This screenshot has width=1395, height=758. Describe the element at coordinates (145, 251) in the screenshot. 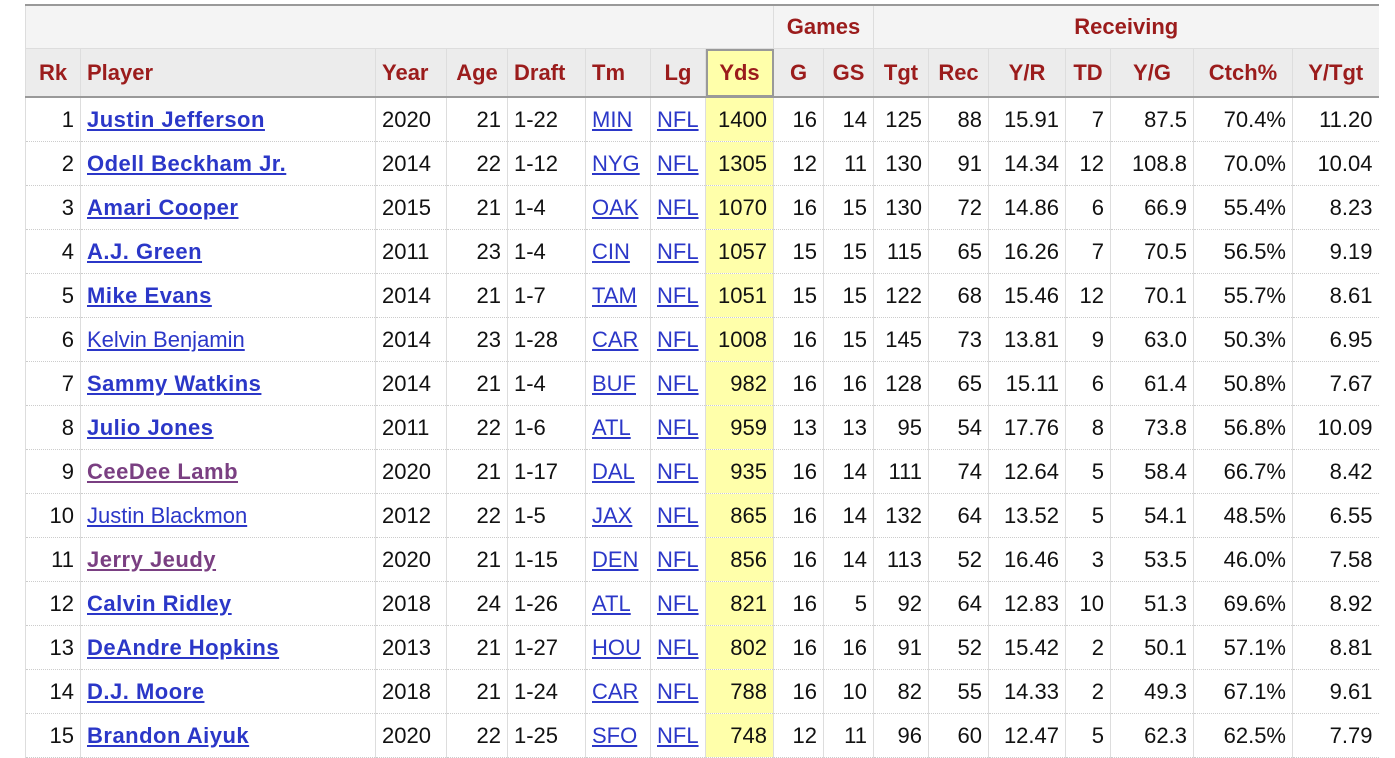

I see `player-link: A.J. Green` at that location.